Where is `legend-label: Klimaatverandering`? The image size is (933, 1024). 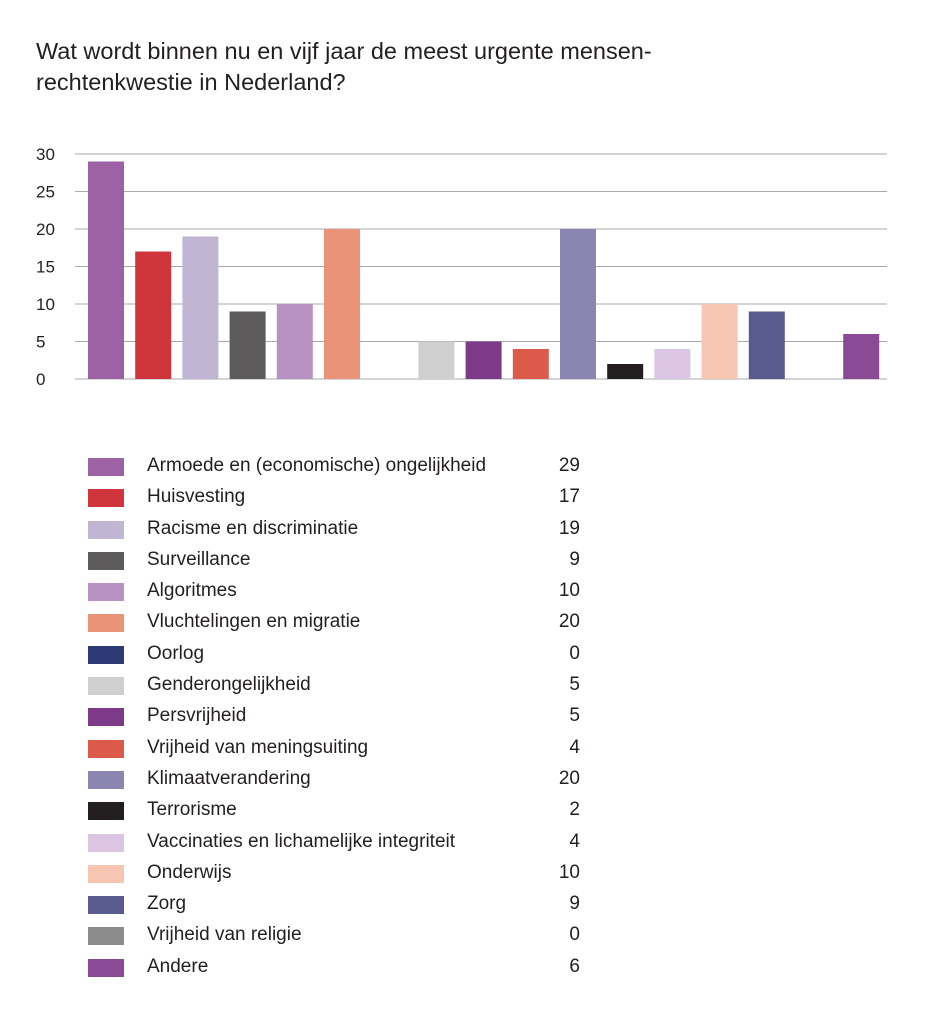 legend-label: Klimaatverandering is located at coordinates (229, 778).